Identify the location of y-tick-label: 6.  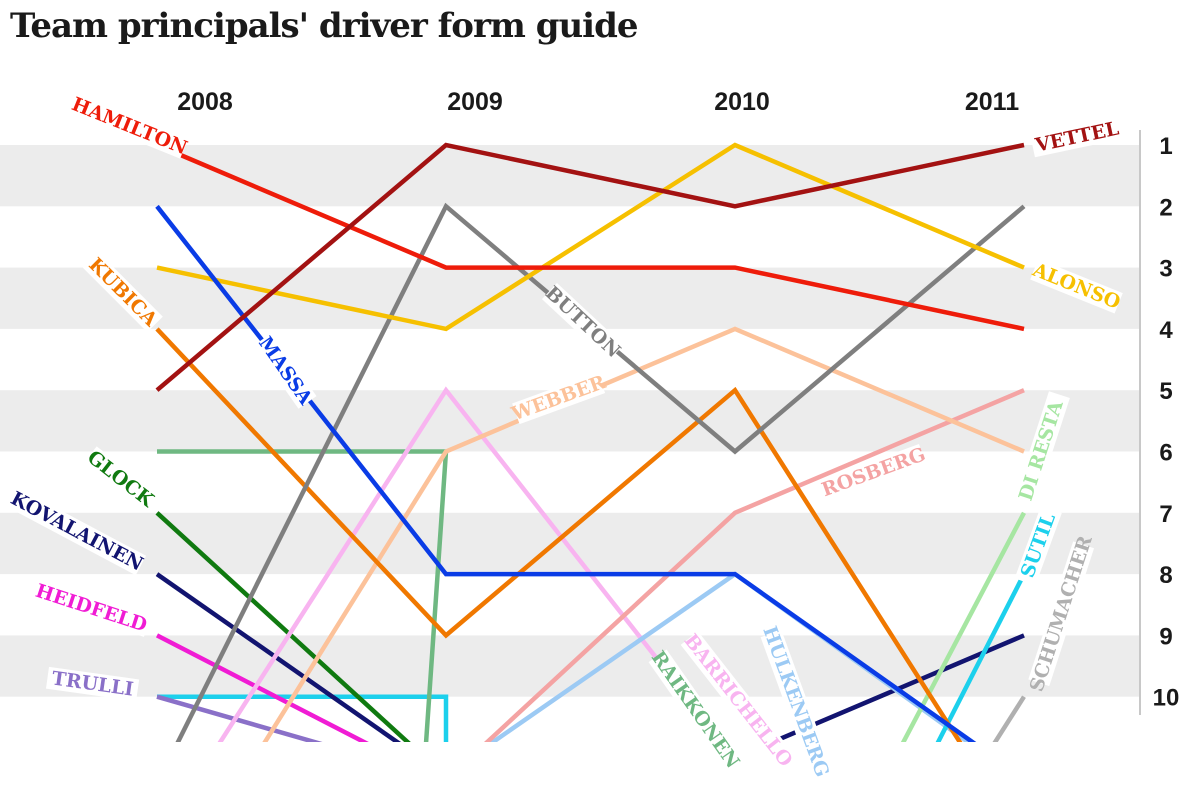
(1165, 453).